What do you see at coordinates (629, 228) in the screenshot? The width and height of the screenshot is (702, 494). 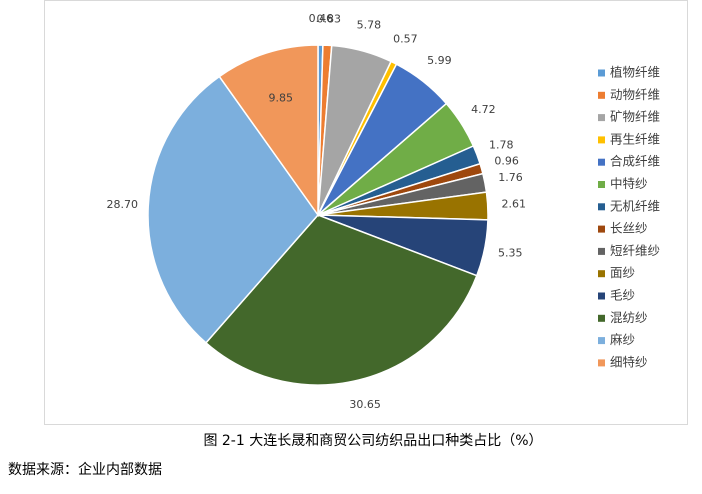 I see `legend-label: 长丝纱` at bounding box center [629, 228].